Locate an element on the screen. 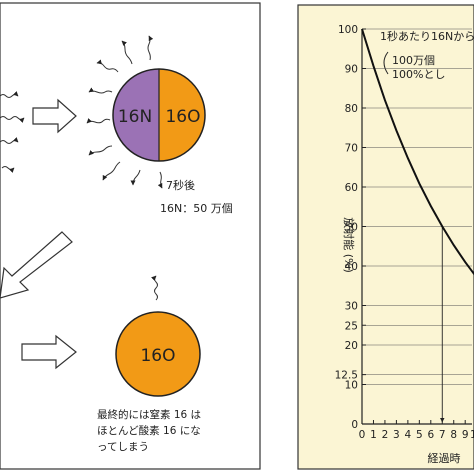 The height and width of the screenshot is (474, 474). x-tick-label: 10 is located at coordinates (472, 435).